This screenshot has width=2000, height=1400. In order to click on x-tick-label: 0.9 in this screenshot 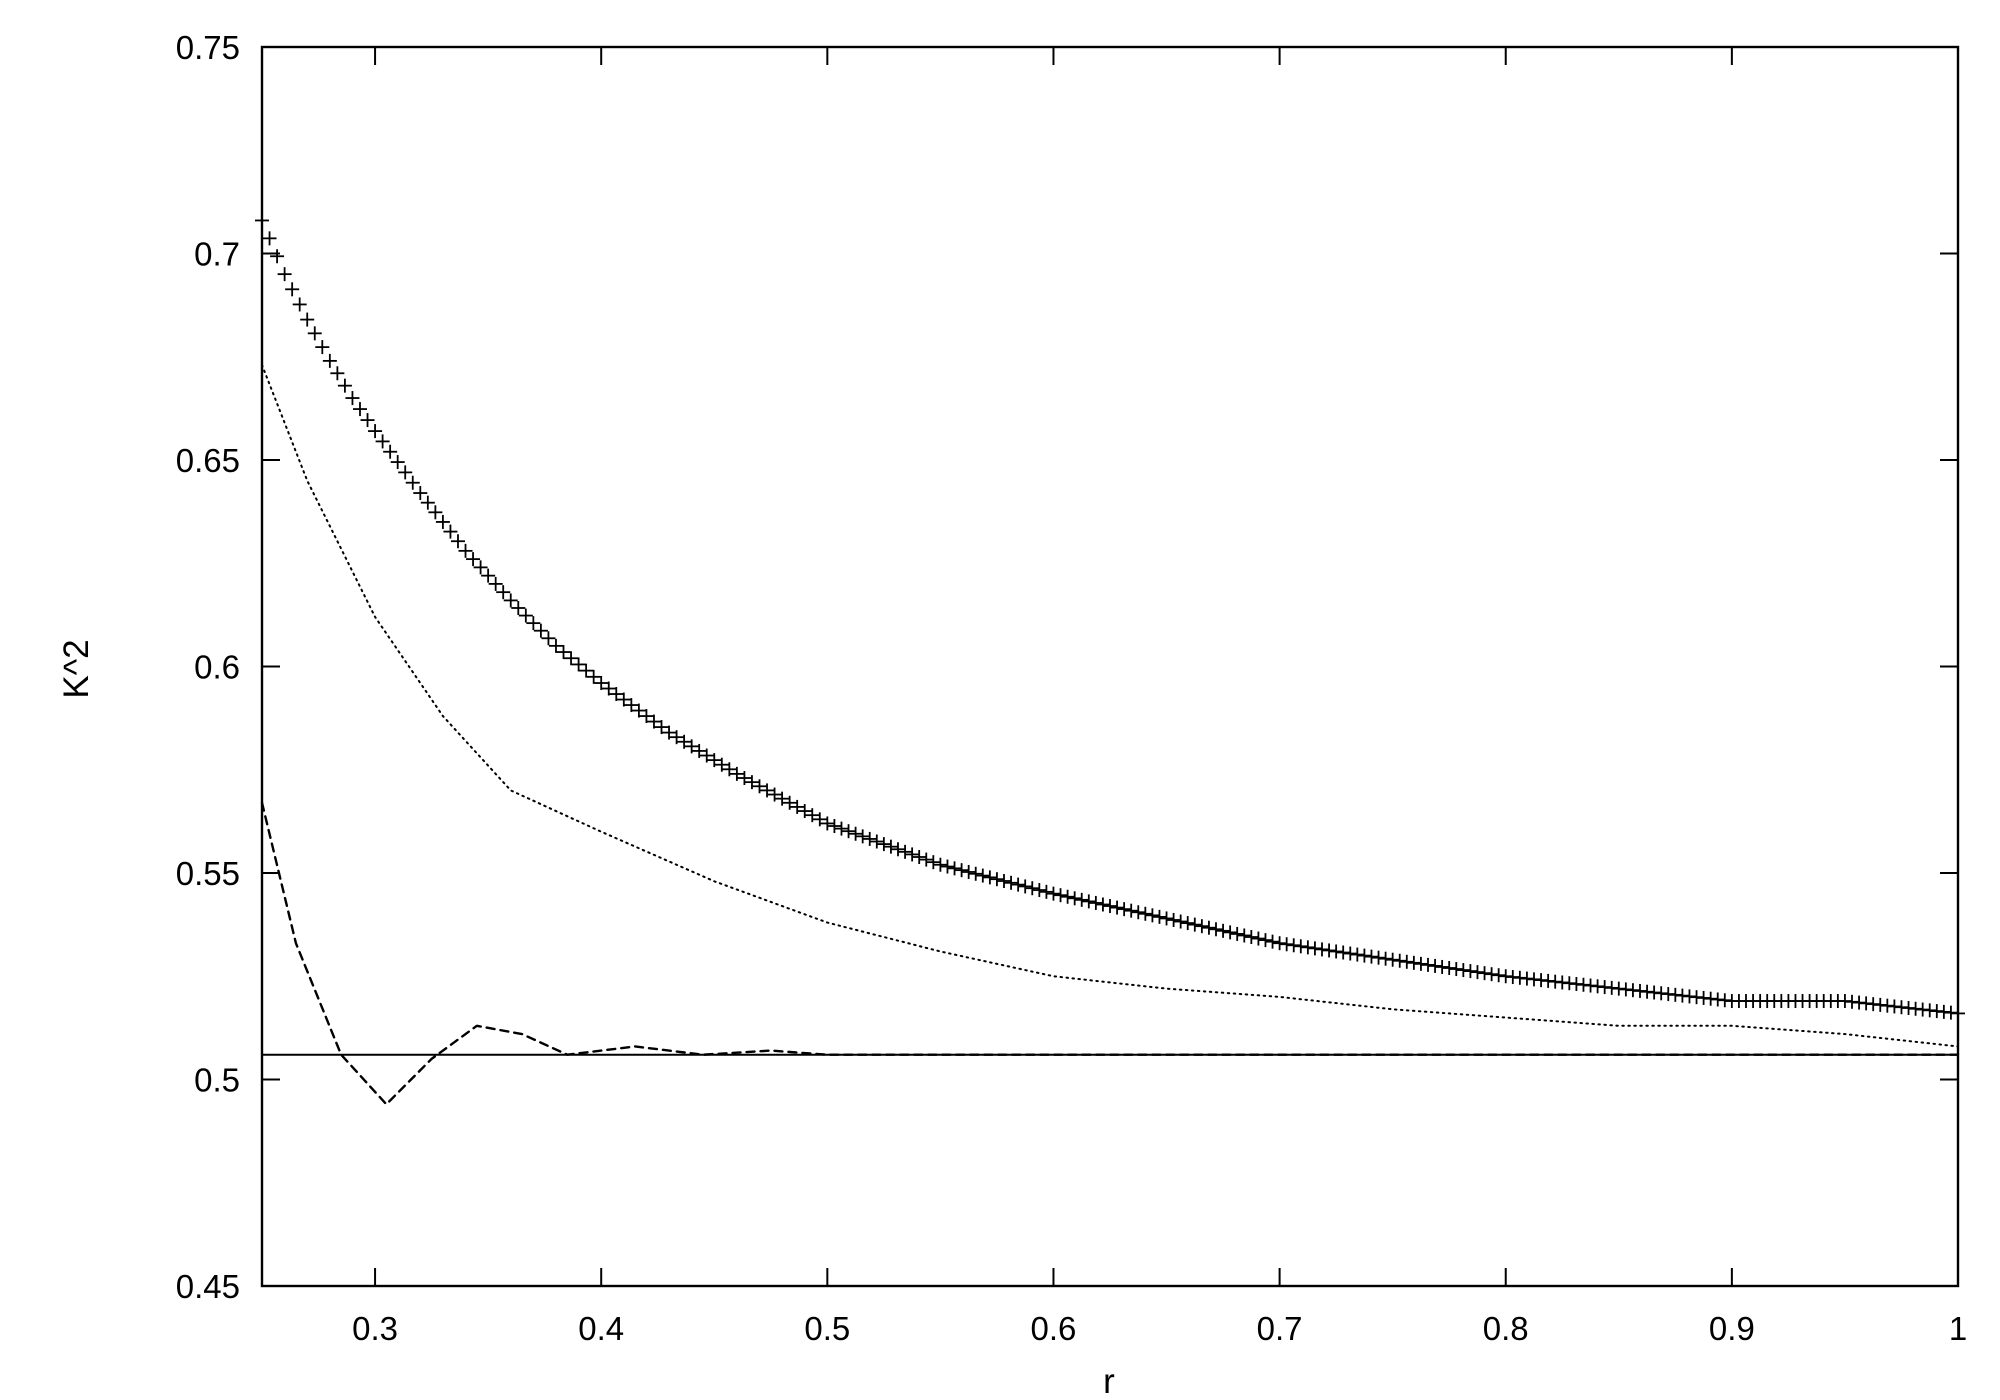, I will do `click(1732, 1328)`.